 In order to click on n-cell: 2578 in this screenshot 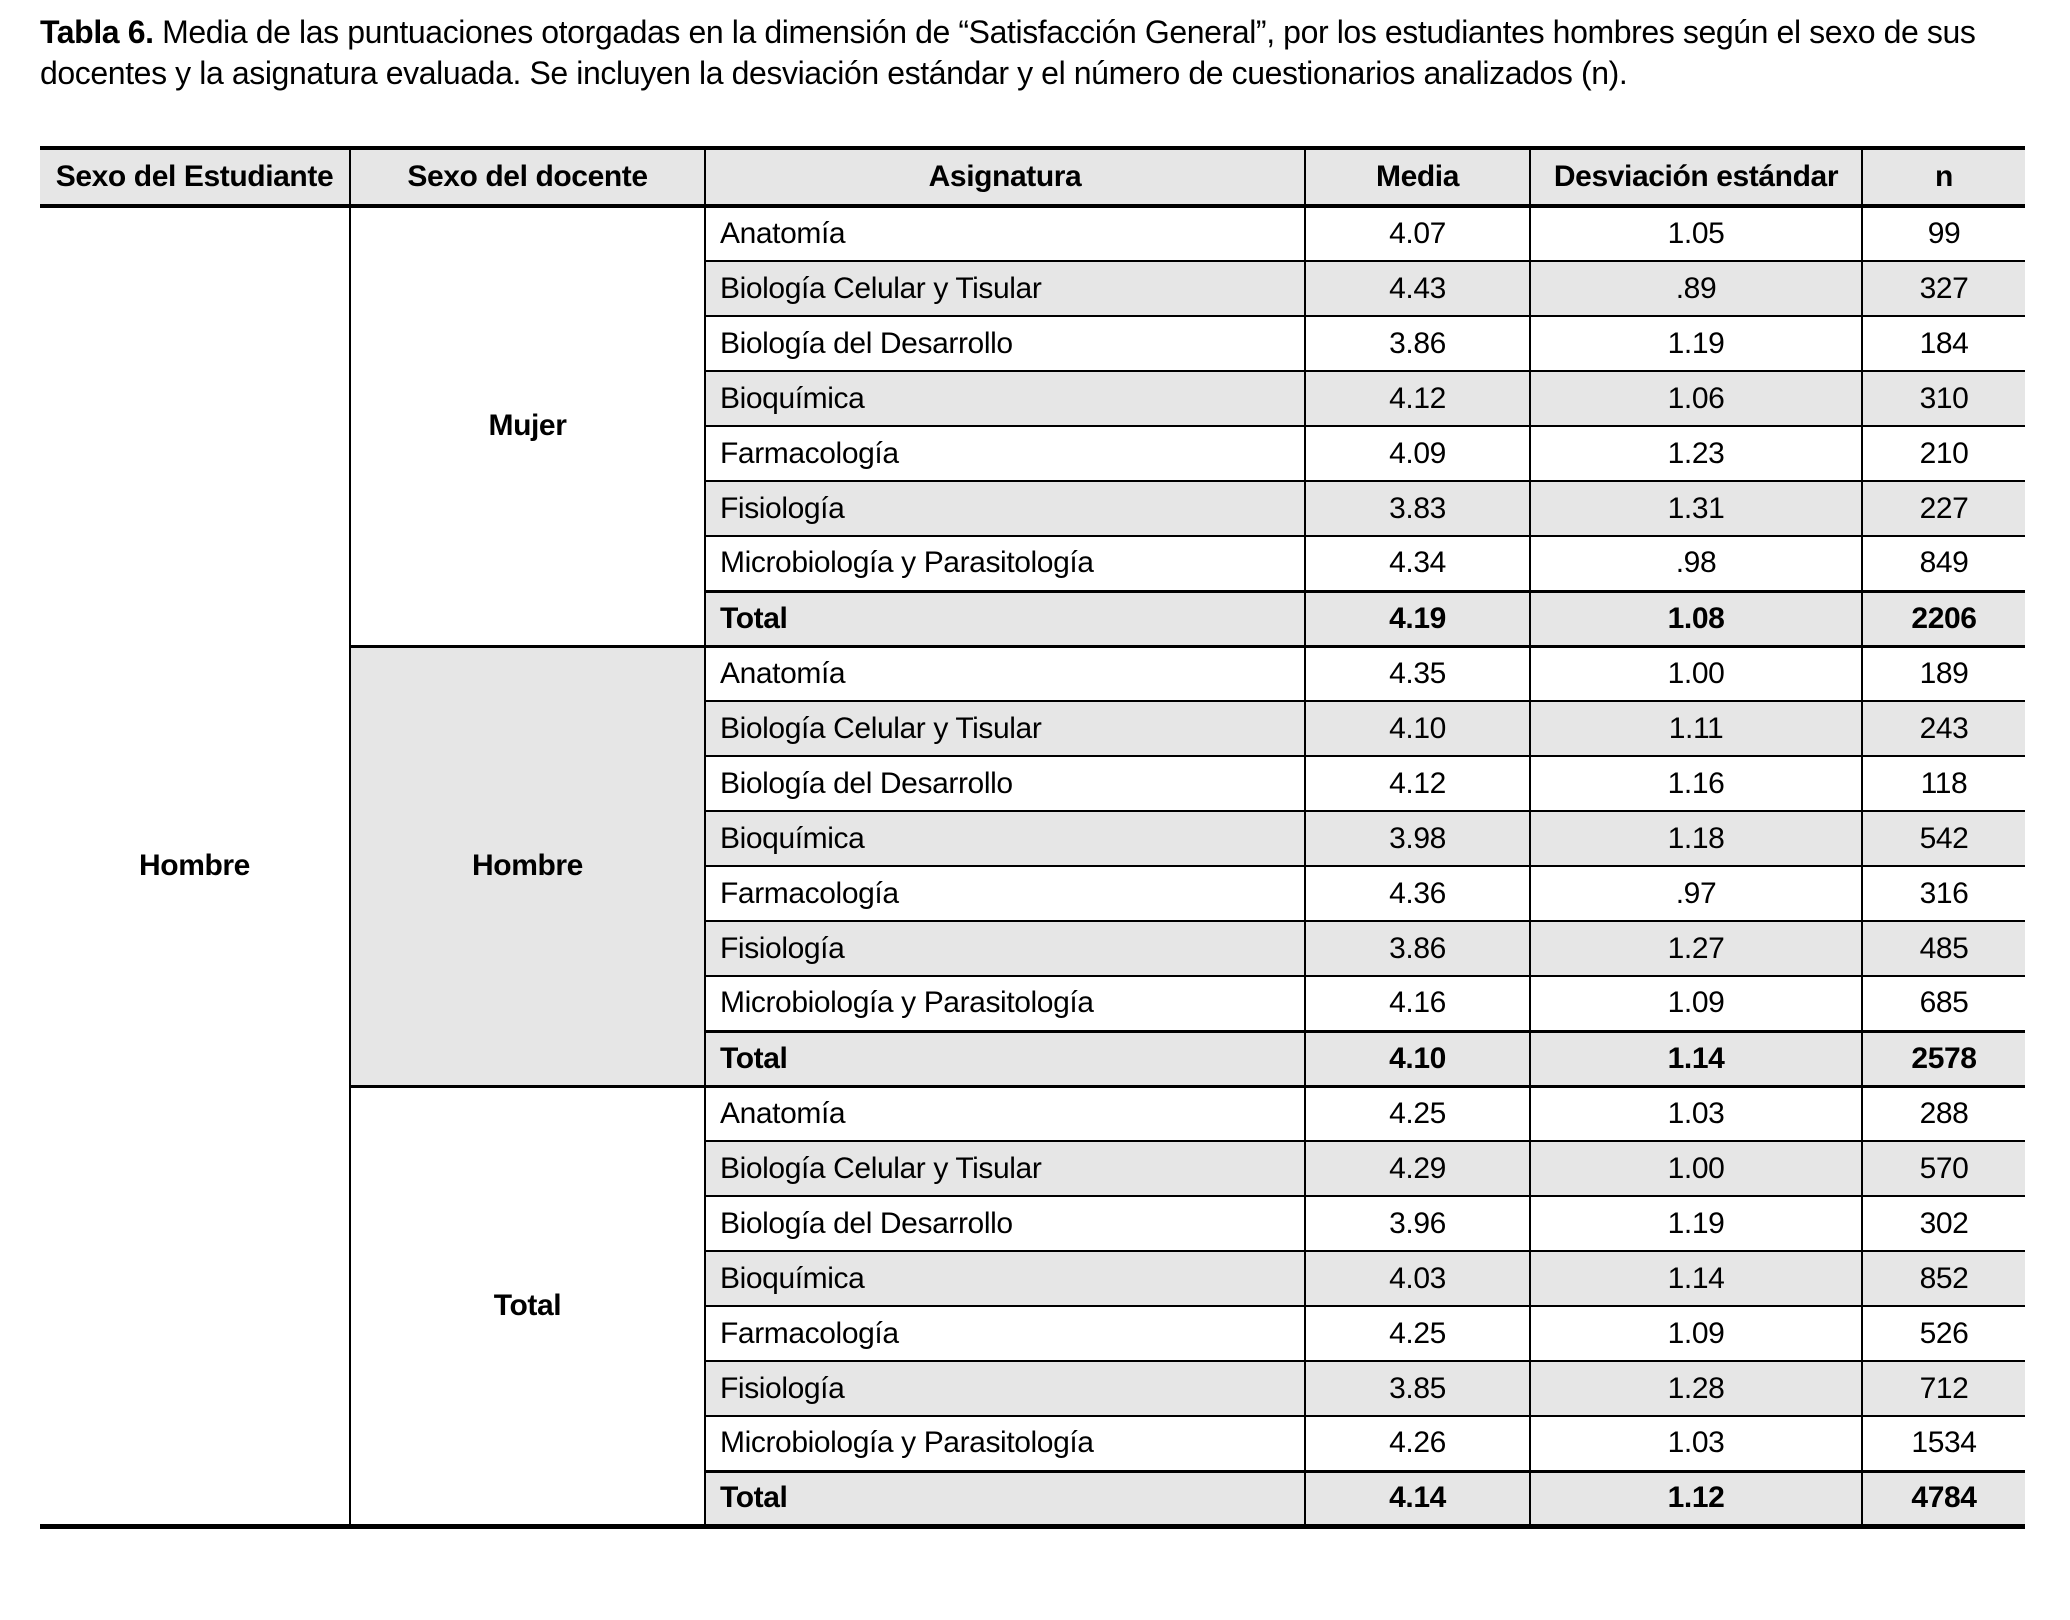, I will do `click(1943, 1058)`.